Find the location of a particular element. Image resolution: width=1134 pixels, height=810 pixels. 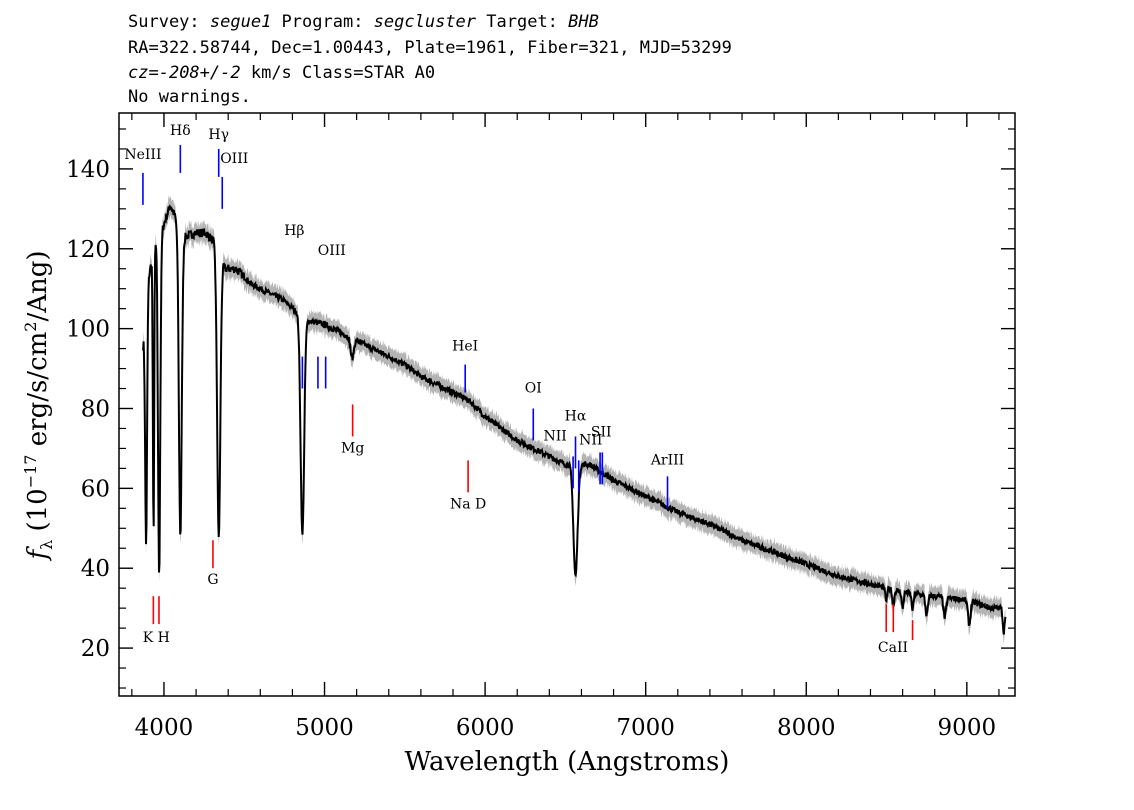

cz-value: -208+/-2 is located at coordinates (199, 73).